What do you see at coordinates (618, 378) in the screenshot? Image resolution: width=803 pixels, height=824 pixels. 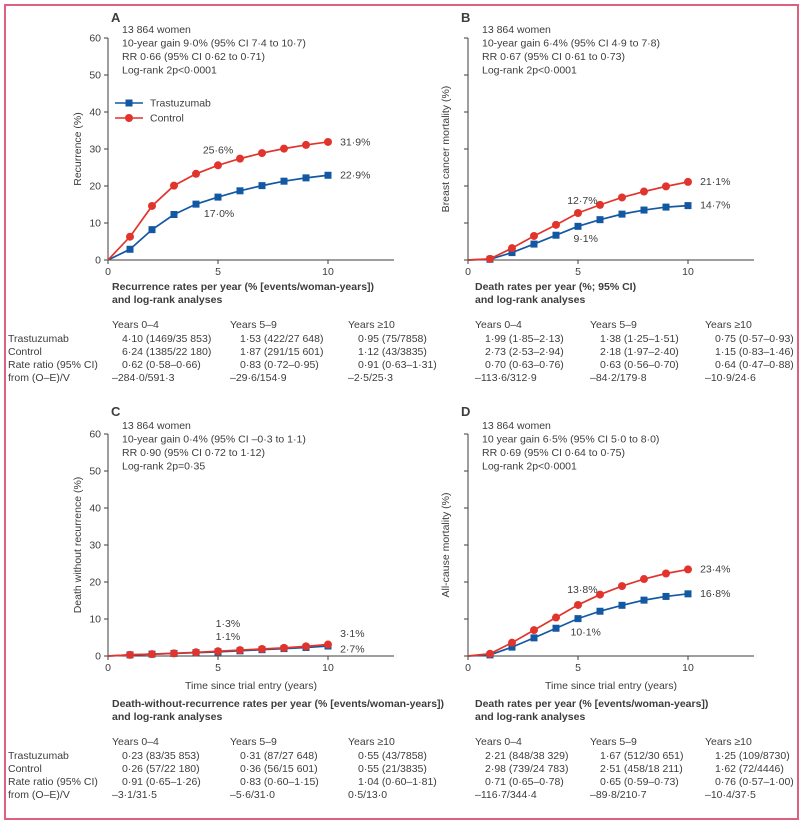 I see `table-value: –84·2/179·8` at bounding box center [618, 378].